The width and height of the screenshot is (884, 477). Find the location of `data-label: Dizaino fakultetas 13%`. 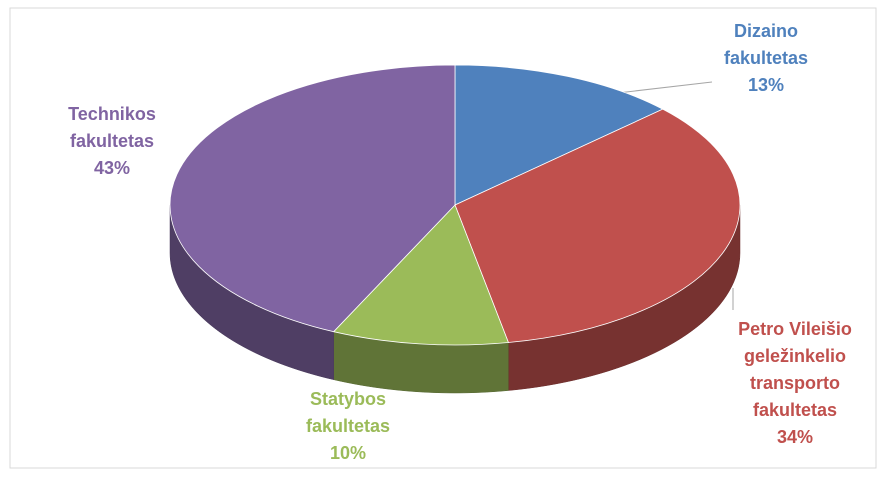

data-label: Dizaino fakultetas 13% is located at coordinates (766, 58).